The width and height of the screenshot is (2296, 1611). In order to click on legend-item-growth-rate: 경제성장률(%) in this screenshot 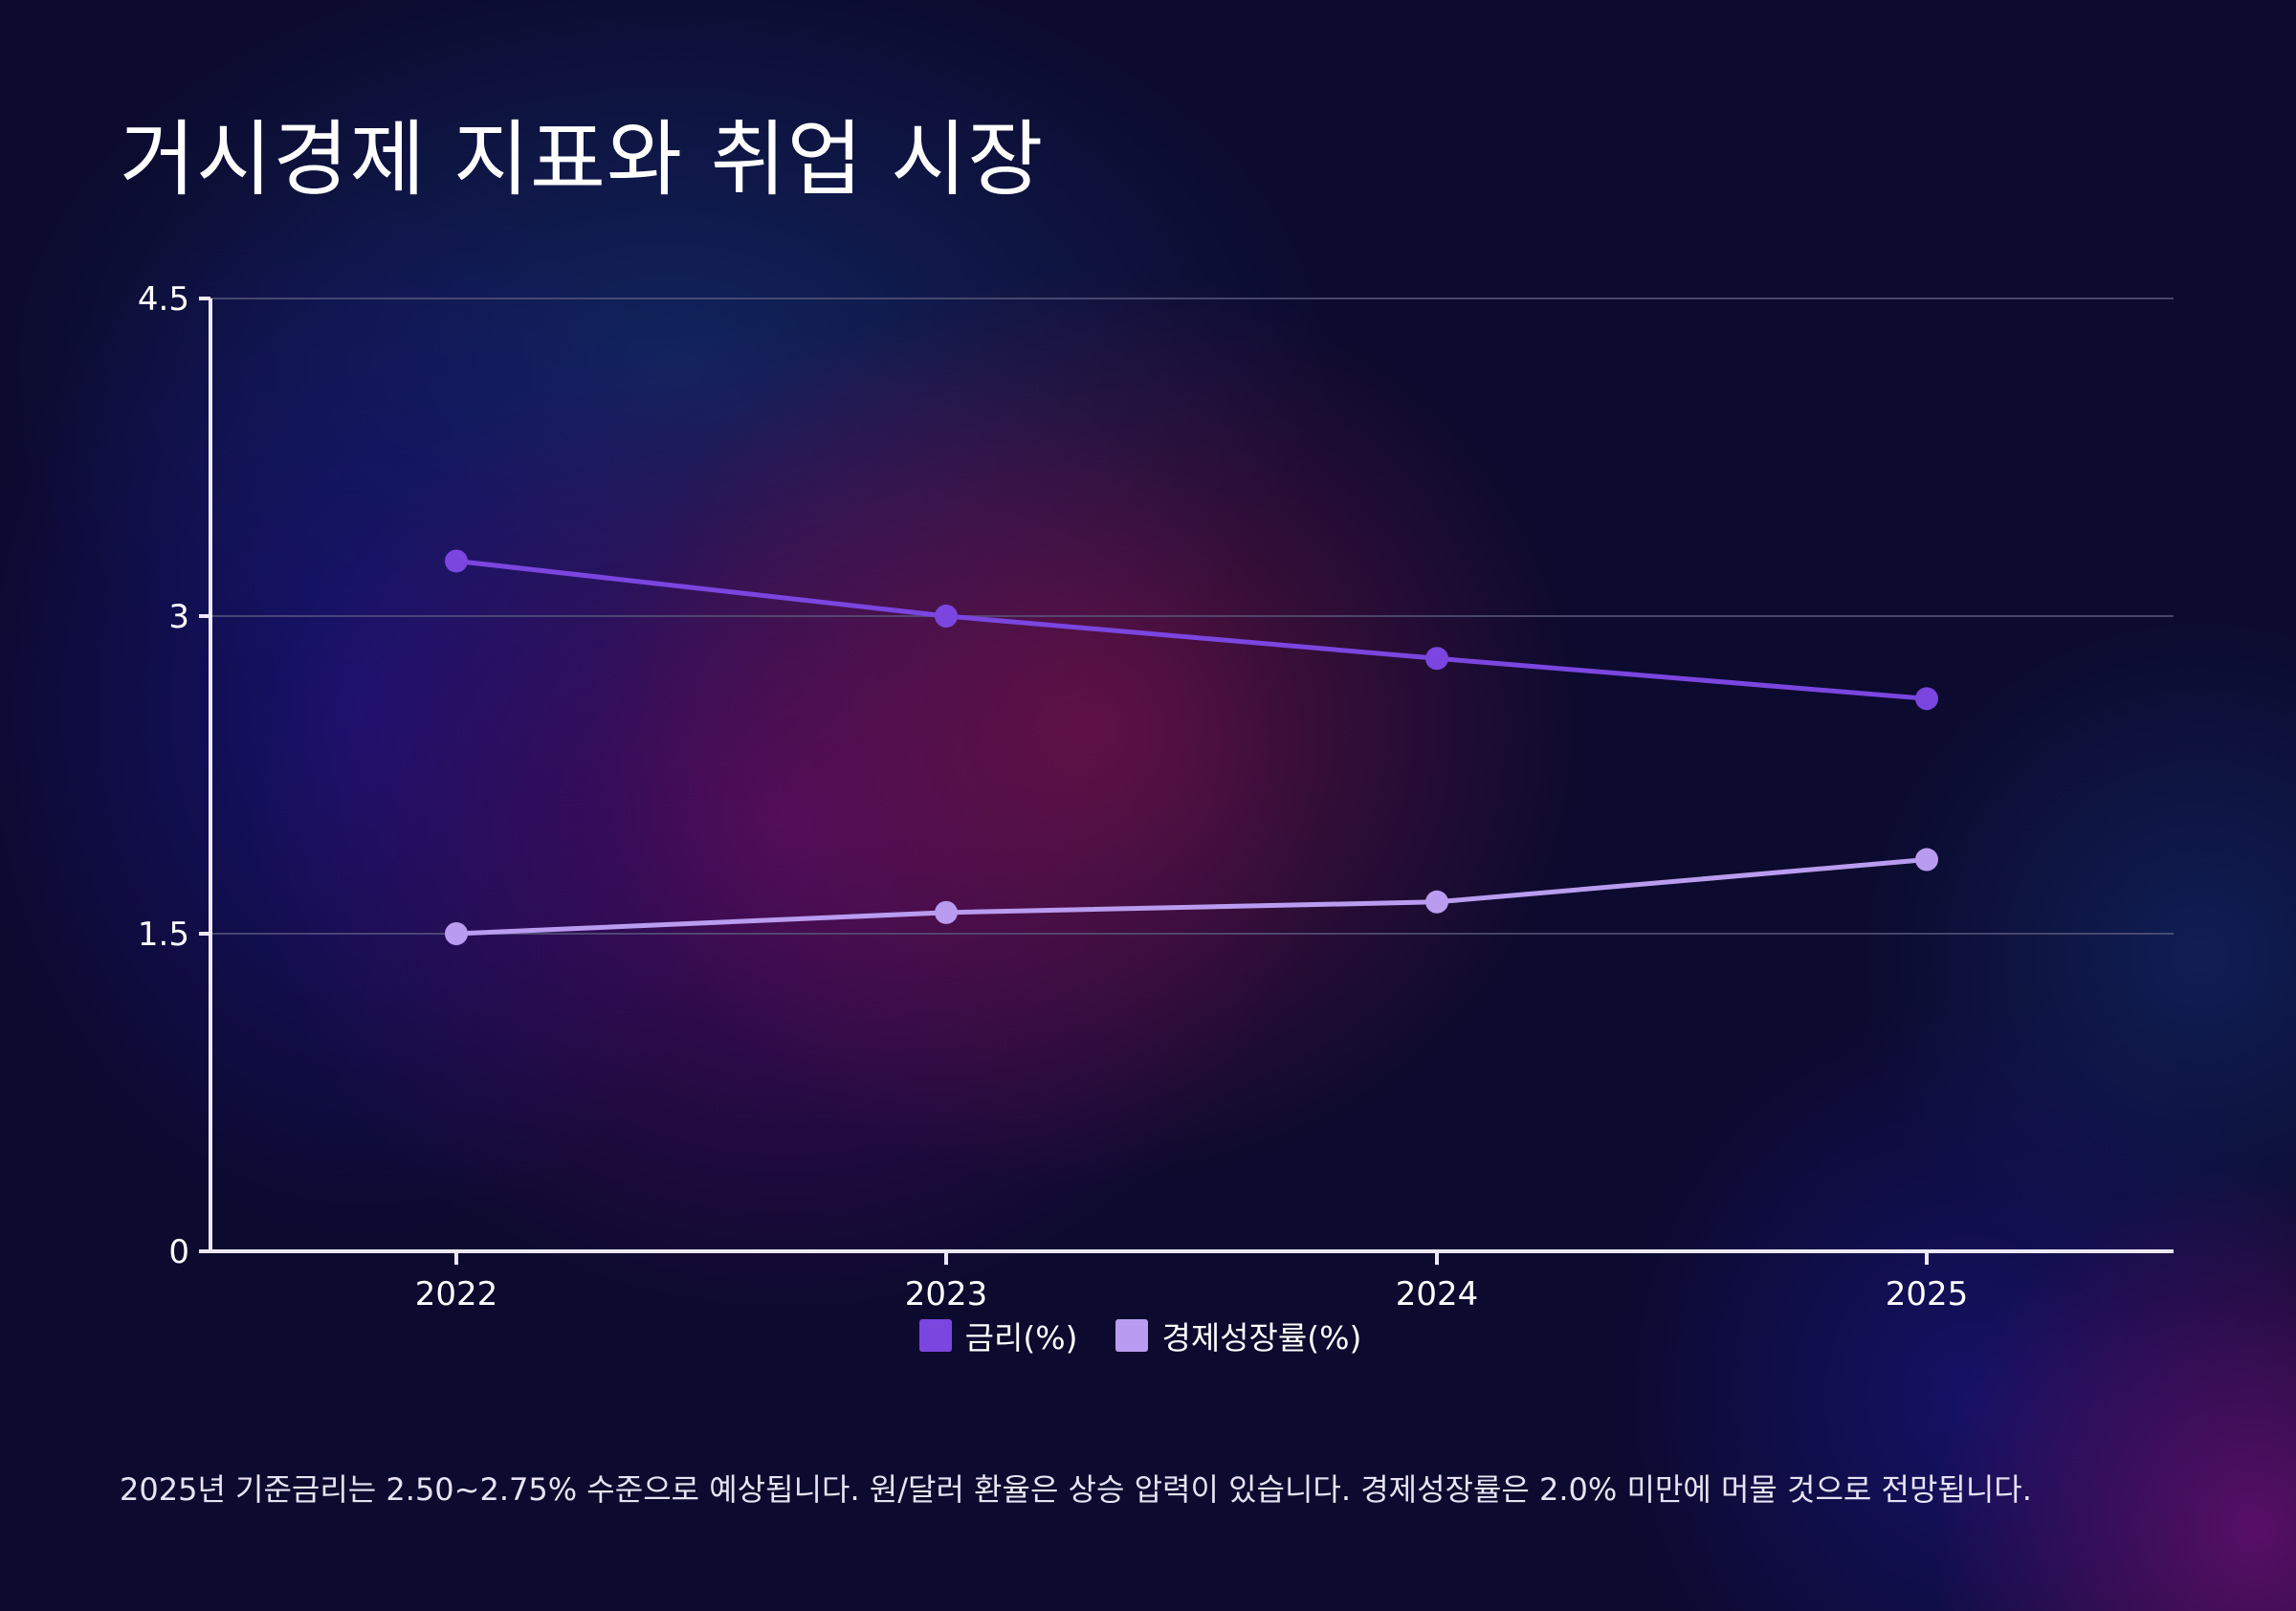, I will do `click(1238, 1335)`.